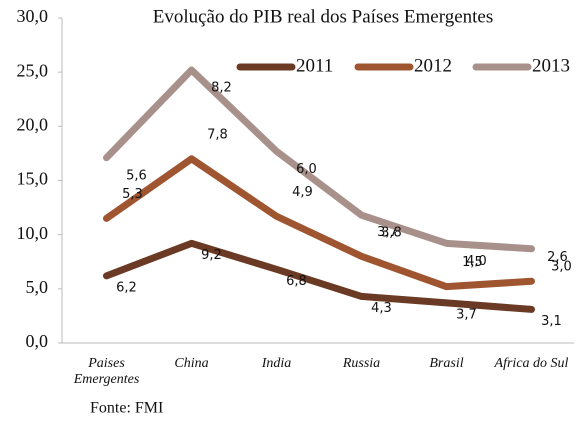 Image resolution: width=582 pixels, height=421 pixels. I want to click on data-label: 8,2, so click(221, 88).